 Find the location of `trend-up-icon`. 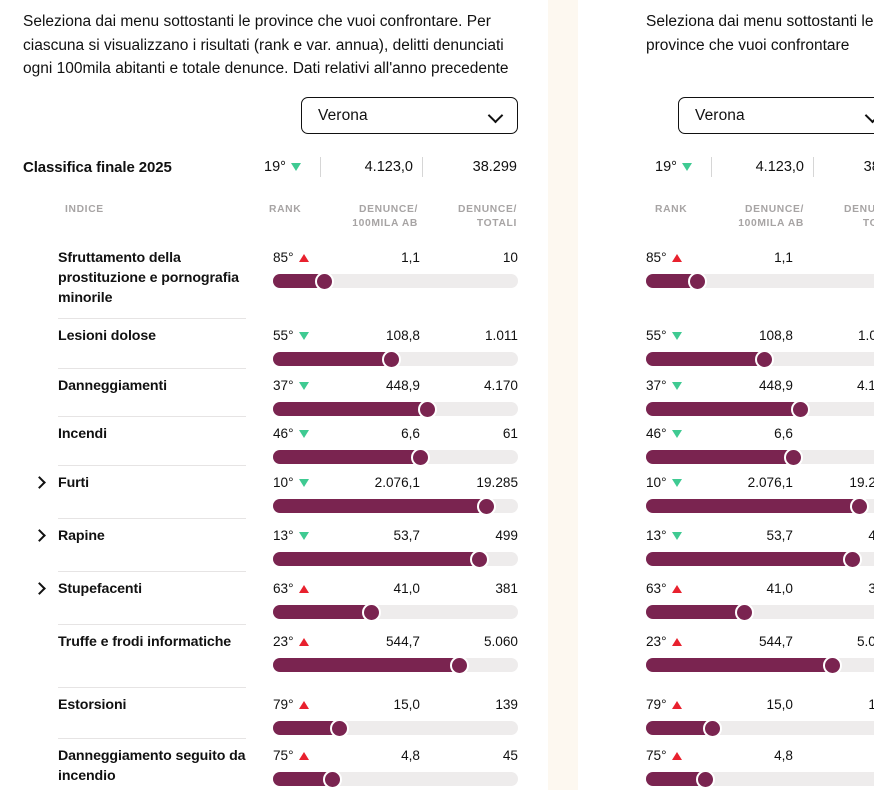

trend-up-icon is located at coordinates (676, 704).